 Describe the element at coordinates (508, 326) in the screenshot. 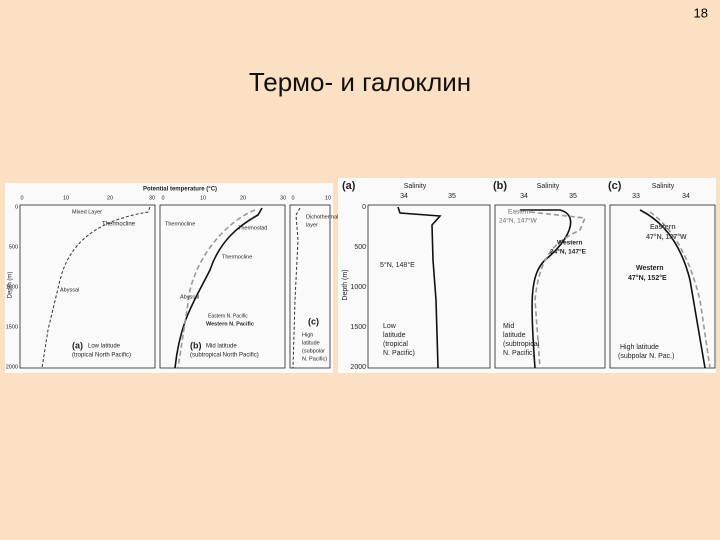

I see `label: Mid` at that location.